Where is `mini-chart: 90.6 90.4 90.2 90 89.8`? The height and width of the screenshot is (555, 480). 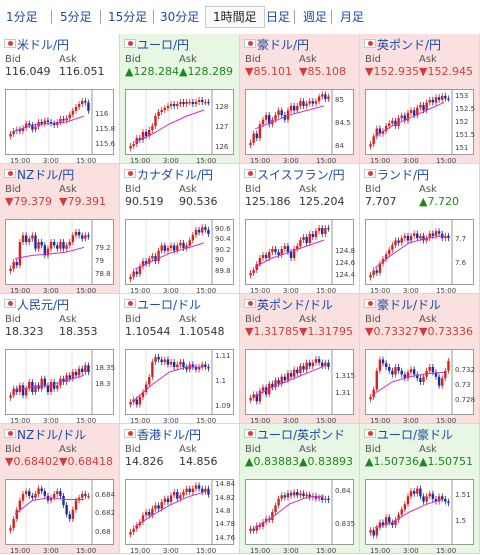
mini-chart: 90.6 90.4 90.2 90 89.8 is located at coordinates (179, 252).